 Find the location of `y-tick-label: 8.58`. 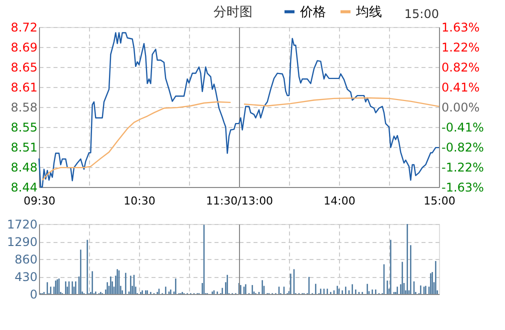

y-tick-label: 8.58 is located at coordinates (24, 107).